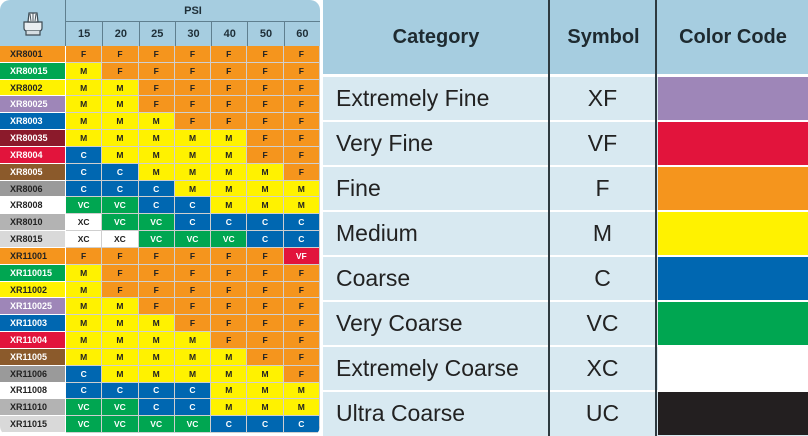 Image resolution: width=808 pixels, height=436 pixels. Describe the element at coordinates (160, 71) in the screenshot. I see `table-row: XR80015 M F F F F F F` at that location.